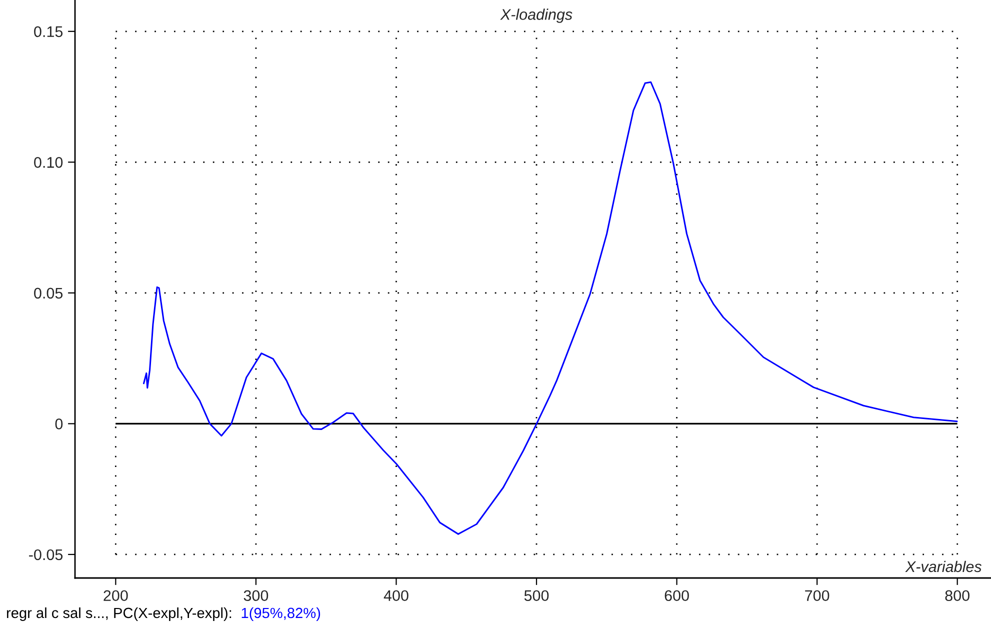  I want to click on x-tick-label: 200, so click(116, 596).